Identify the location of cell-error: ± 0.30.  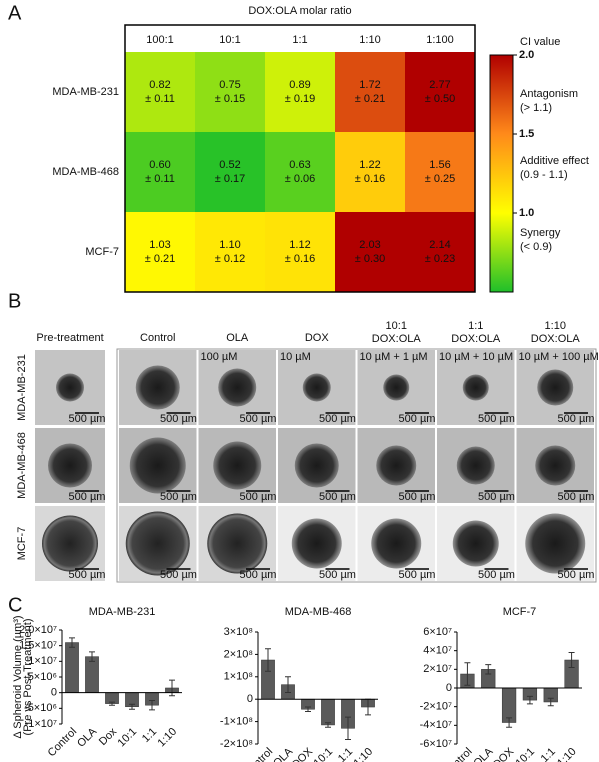
(370, 259).